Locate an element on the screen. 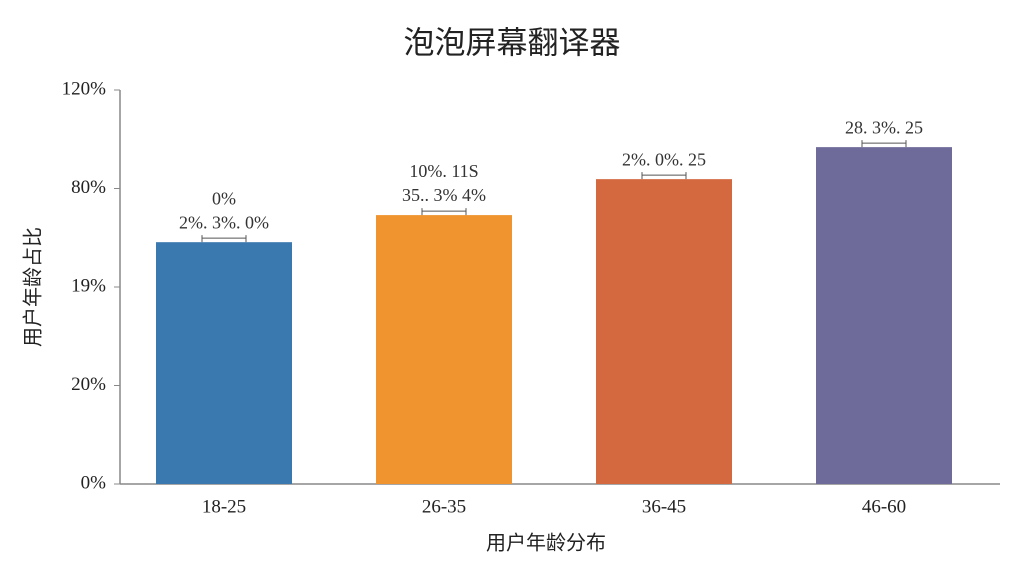  x-tick-label: 18-25 is located at coordinates (224, 506).